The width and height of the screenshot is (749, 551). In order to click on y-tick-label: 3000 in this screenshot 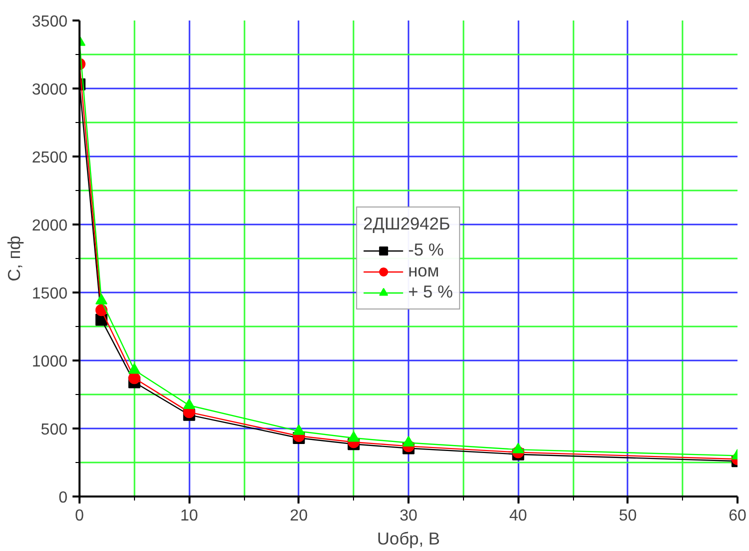, I will do `click(50, 90)`.